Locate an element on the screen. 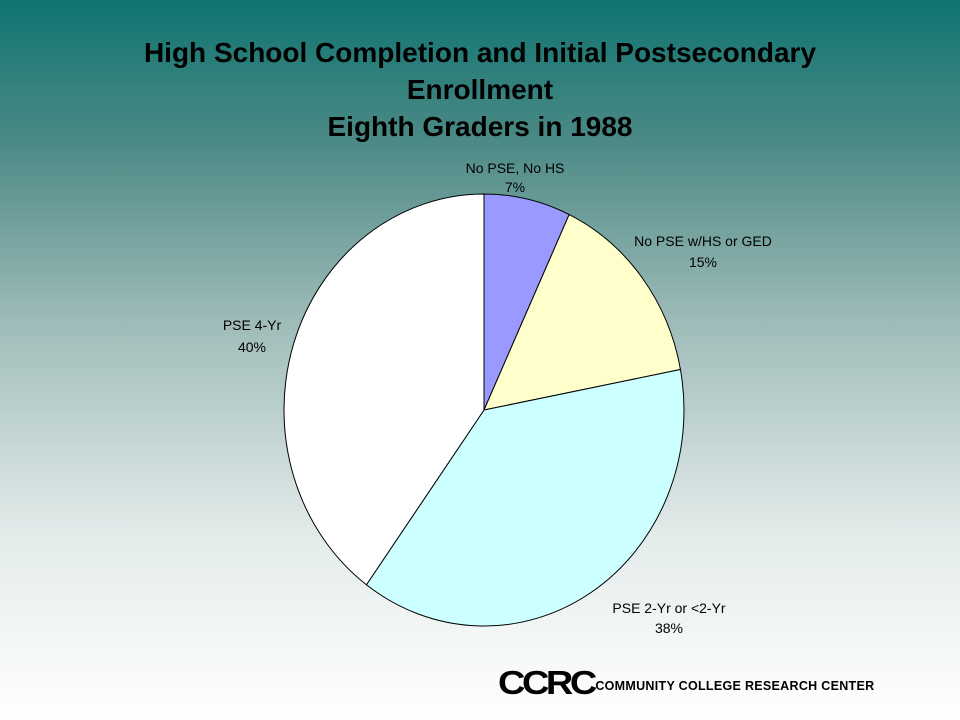 The height and width of the screenshot is (720, 960). slice-value-no-pse-no-hs: 7% is located at coordinates (515, 187).